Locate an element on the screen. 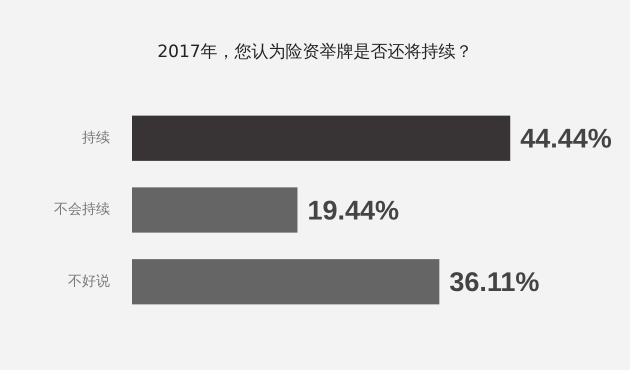 This screenshot has width=630, height=370. data-label: 19.44% is located at coordinates (353, 210).